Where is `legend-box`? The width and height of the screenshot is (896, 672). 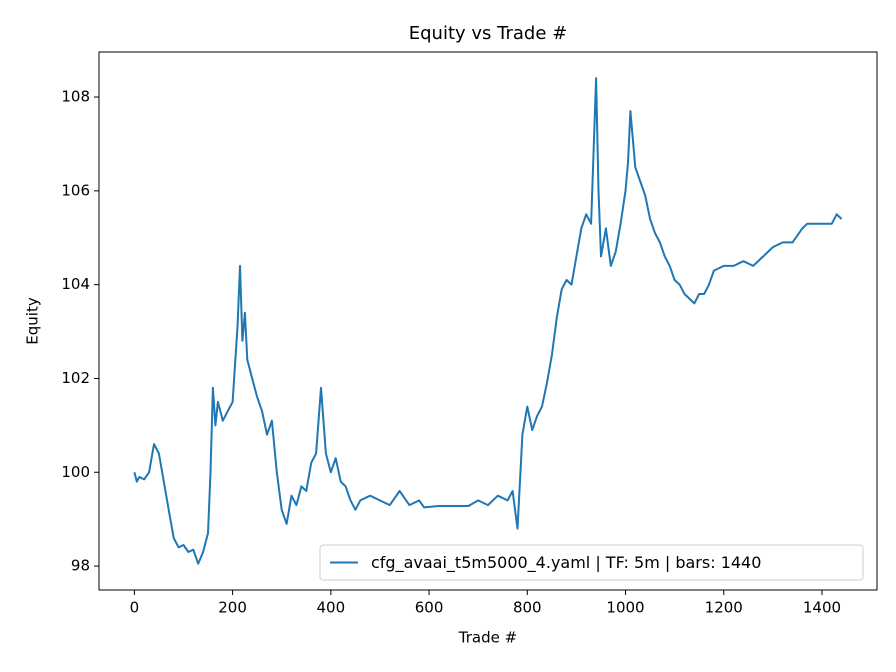 legend-box is located at coordinates (591, 562).